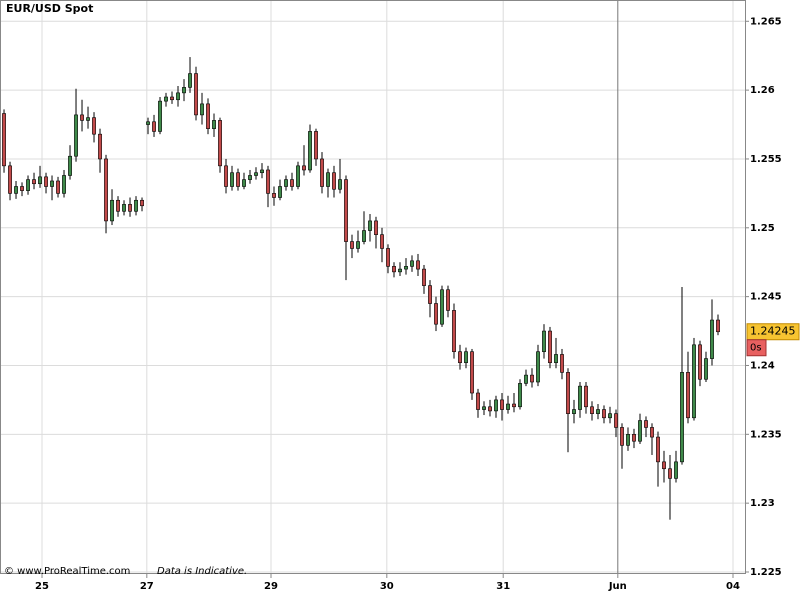 This screenshot has height=592, width=808. Describe the element at coordinates (756, 348) in the screenshot. I see `countdown-label: 0s` at that location.